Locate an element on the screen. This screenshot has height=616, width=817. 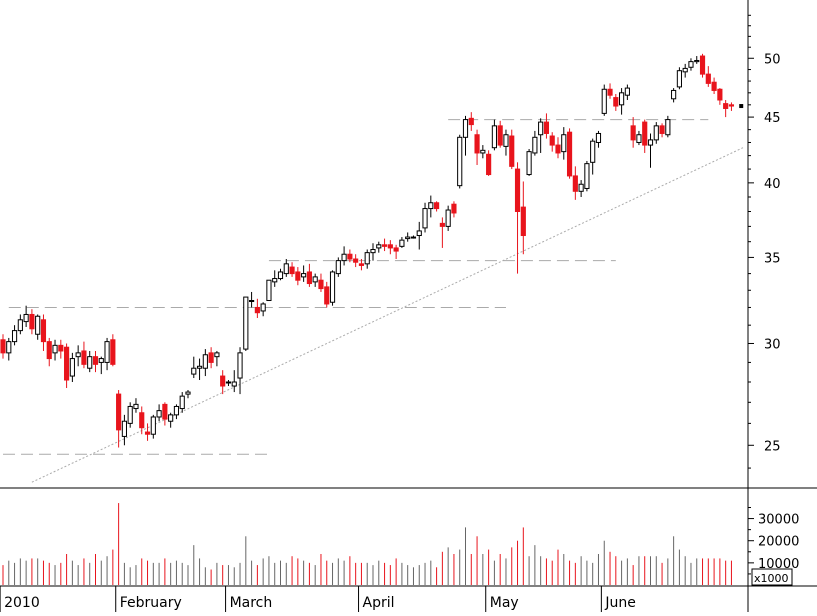
month-label: May is located at coordinates (504, 603).